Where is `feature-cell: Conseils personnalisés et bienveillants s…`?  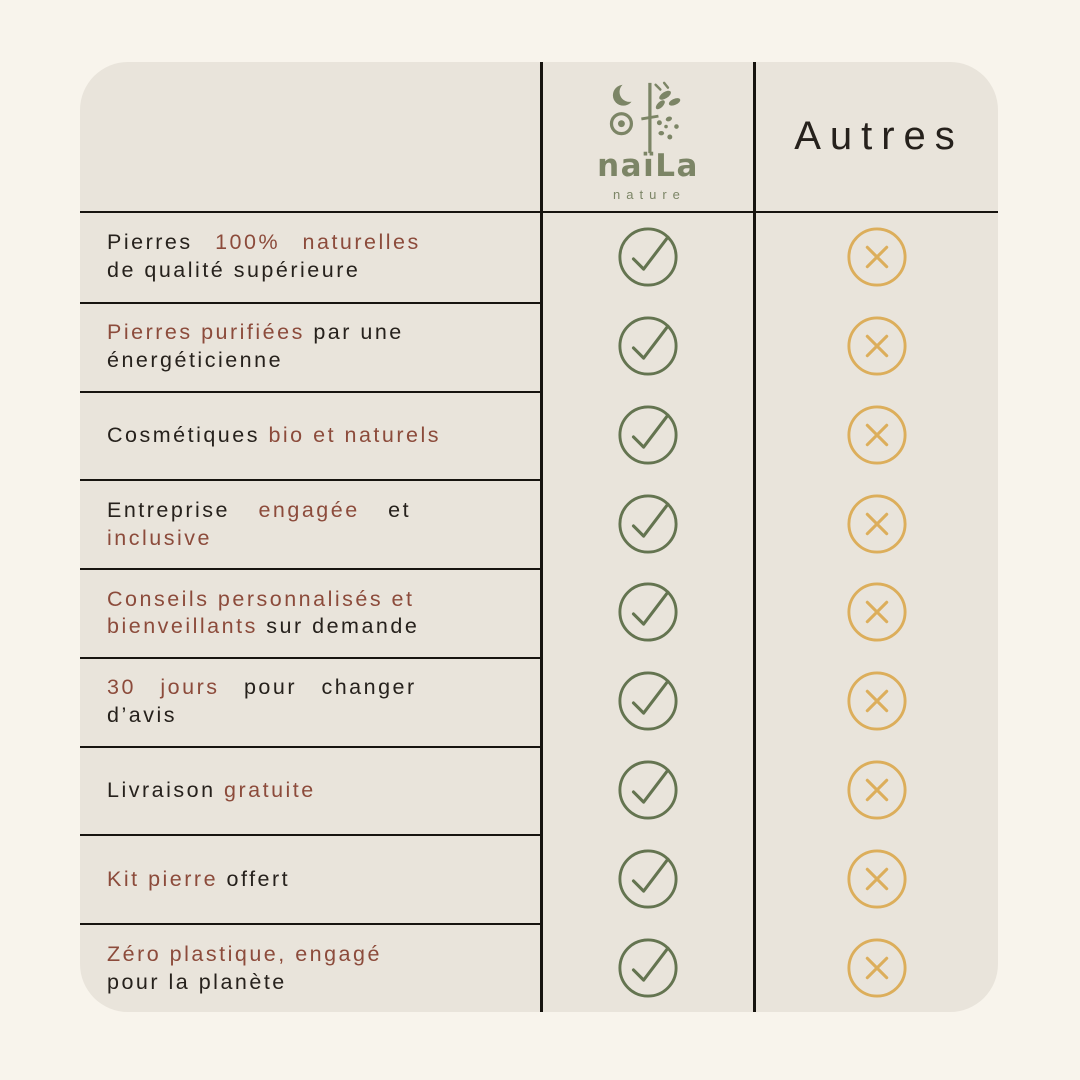
feature-cell: Conseils personnalisés et bienveillants s… is located at coordinates (310, 612).